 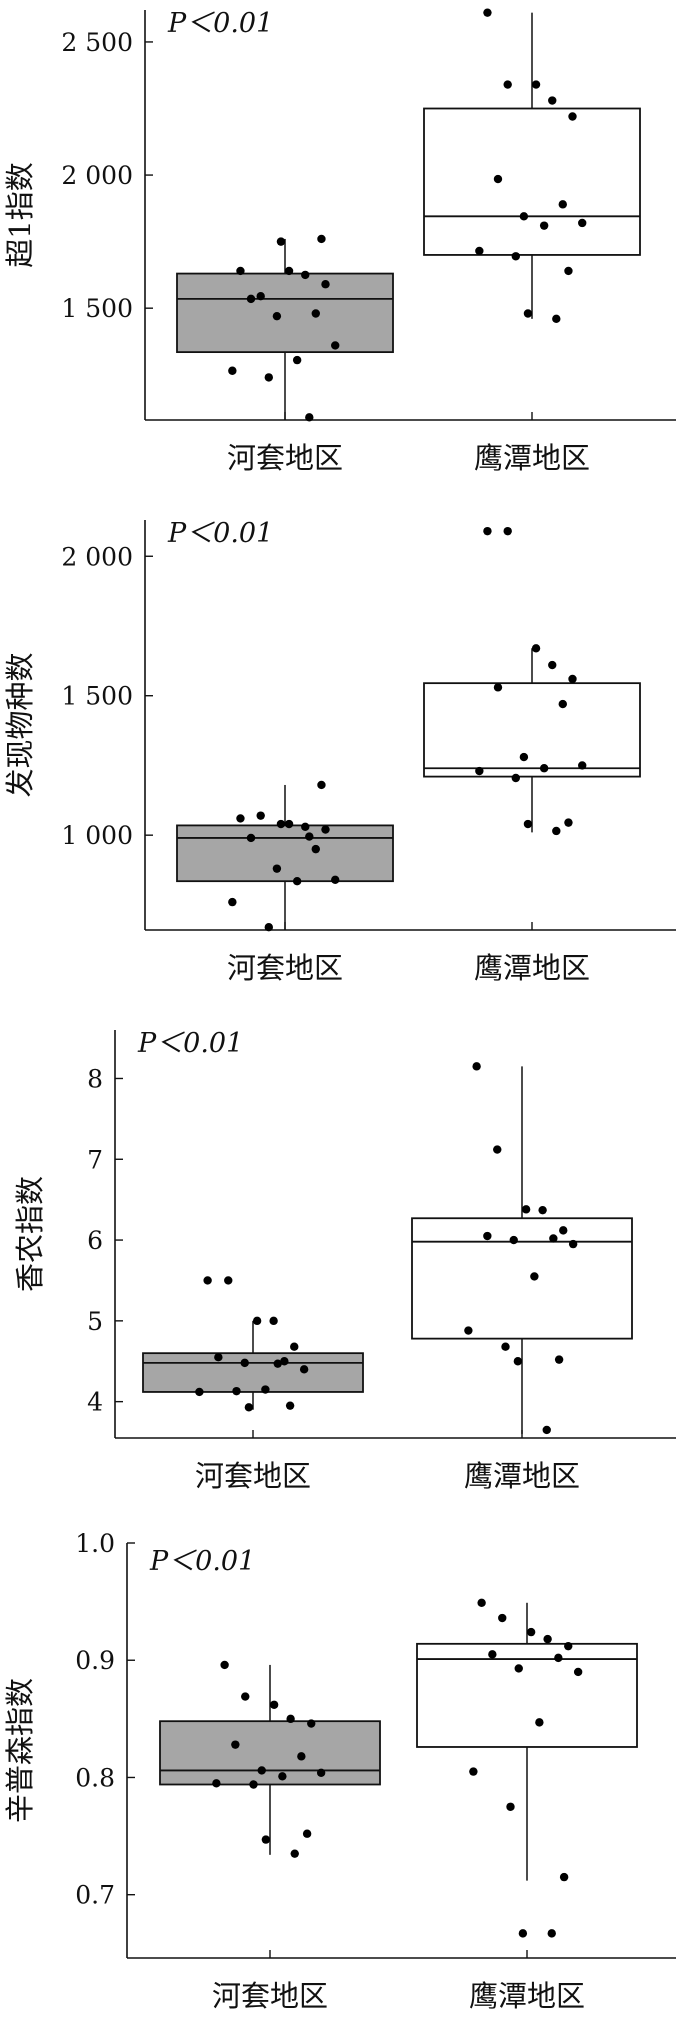 I want to click on y-tick-label: 6, so click(x=95, y=1240).